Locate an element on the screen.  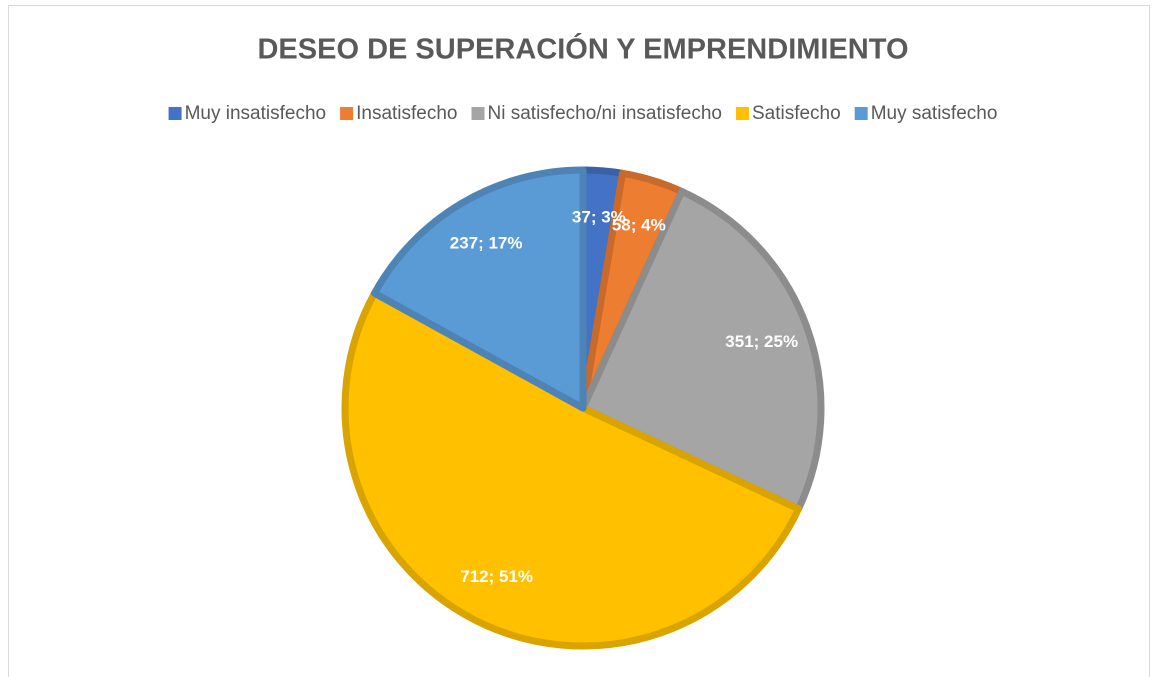
legend-label: Muy satisfecho is located at coordinates (934, 113).